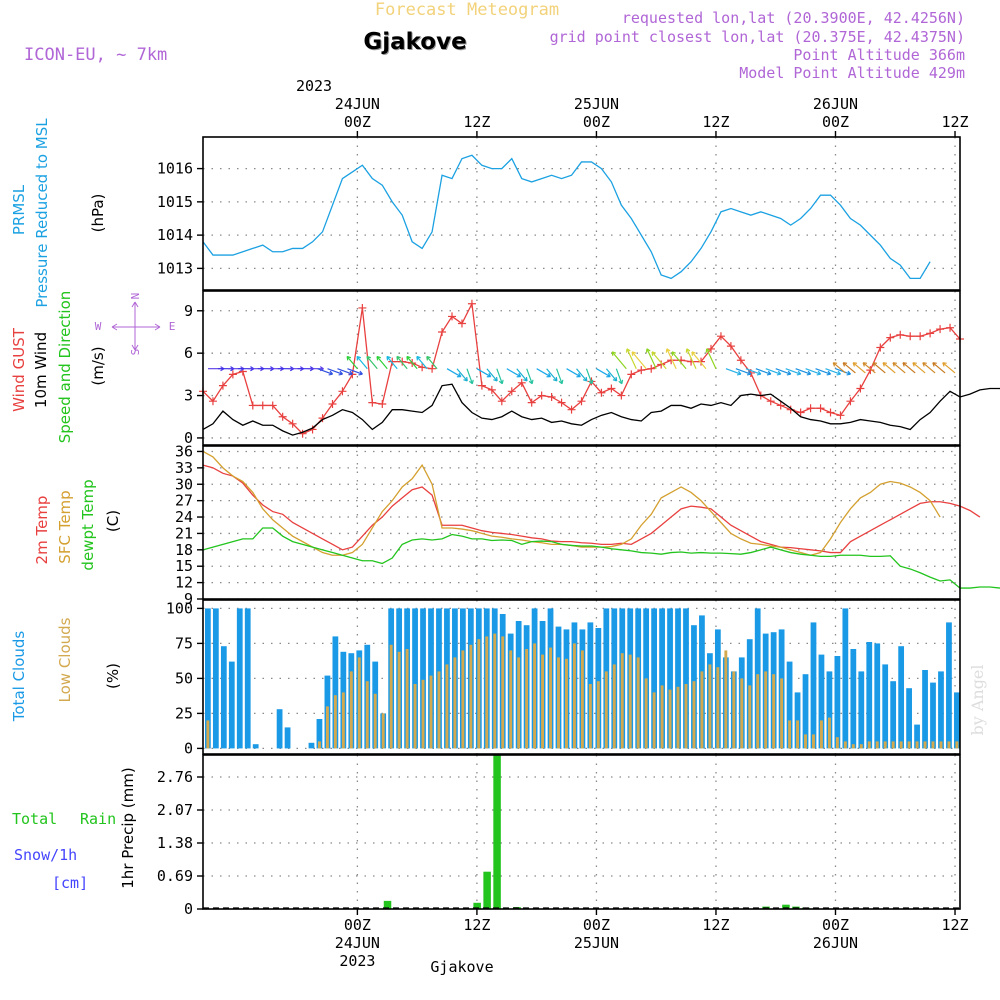 The width and height of the screenshot is (1000, 1000). What do you see at coordinates (188, 438) in the screenshot?
I see `wind-ytick-label: 0` at bounding box center [188, 438].